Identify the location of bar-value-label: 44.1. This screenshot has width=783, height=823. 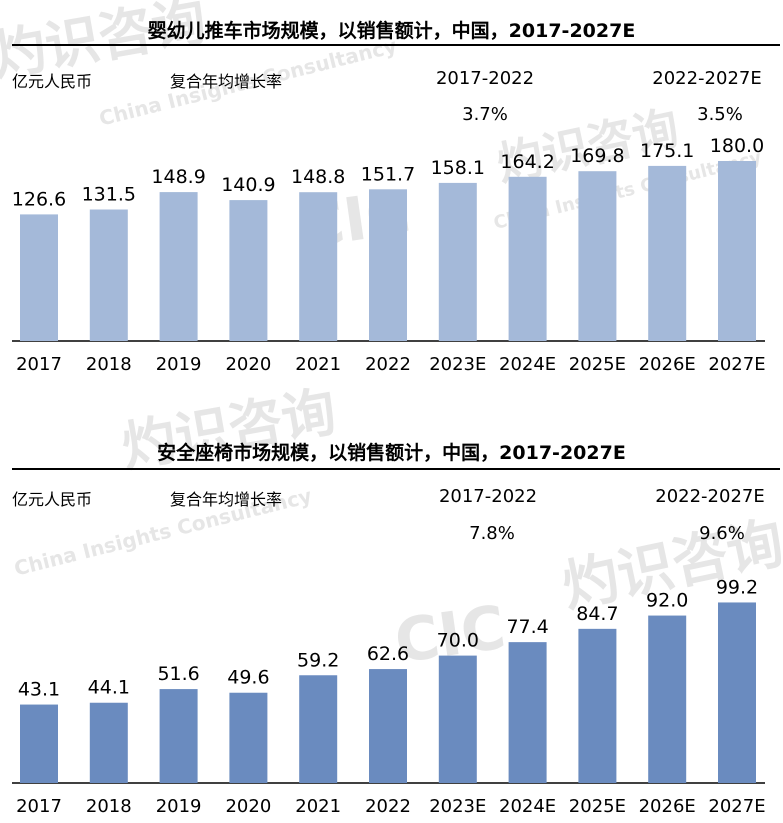
(109, 688).